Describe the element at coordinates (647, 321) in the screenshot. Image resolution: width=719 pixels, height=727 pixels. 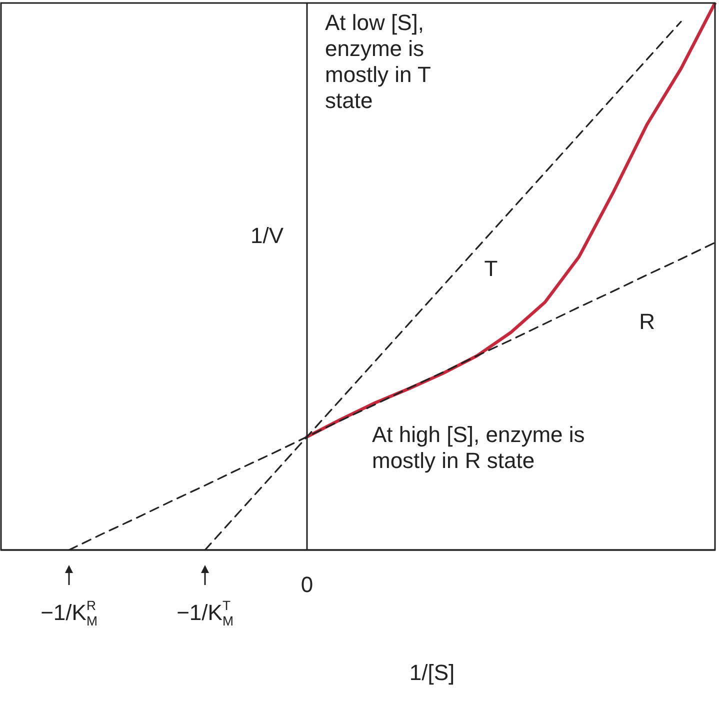
I see `series-label: R` at that location.